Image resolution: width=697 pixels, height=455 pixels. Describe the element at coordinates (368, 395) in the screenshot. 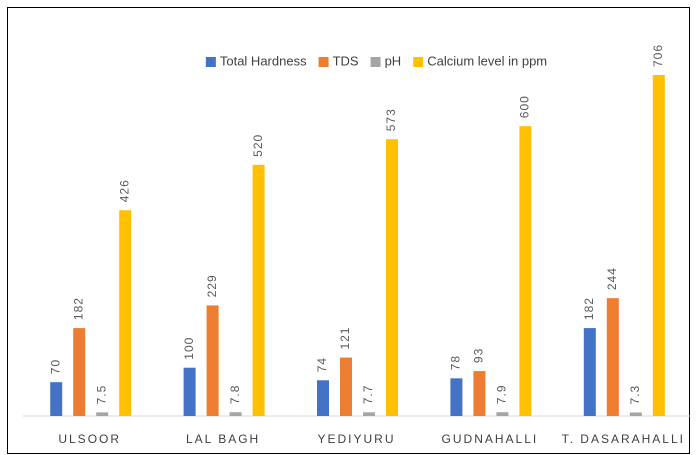

I see `data-label: 7.7` at that location.